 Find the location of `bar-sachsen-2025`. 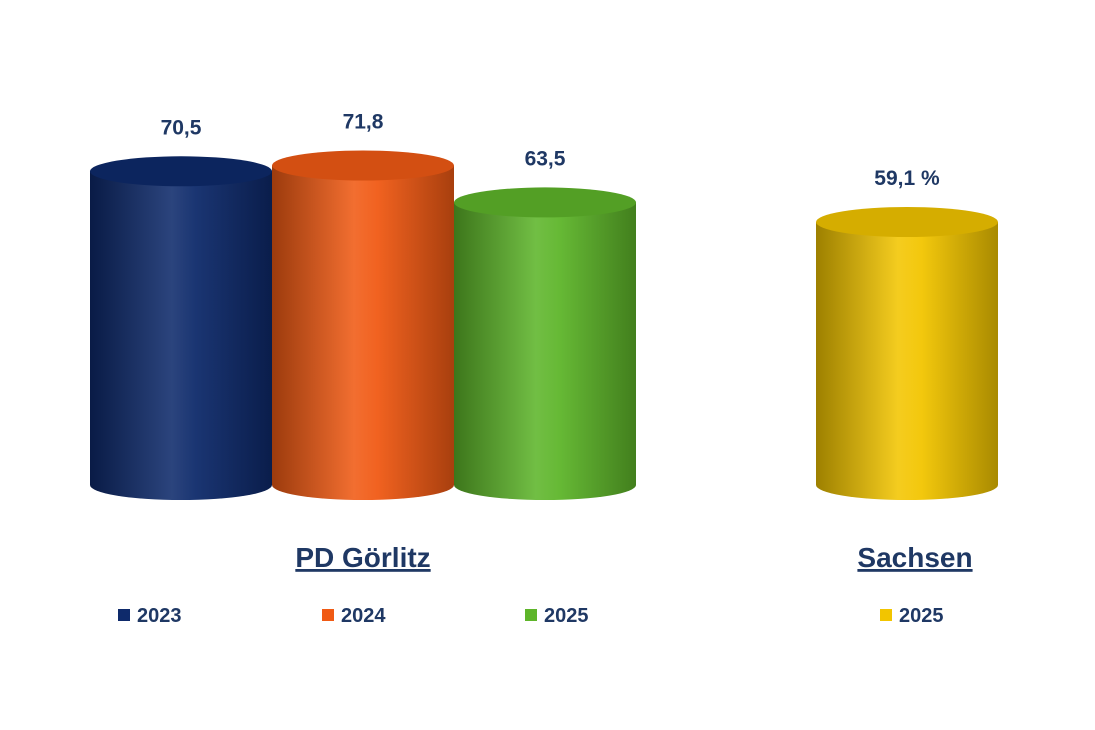

bar-sachsen-2025 is located at coordinates (907, 353).